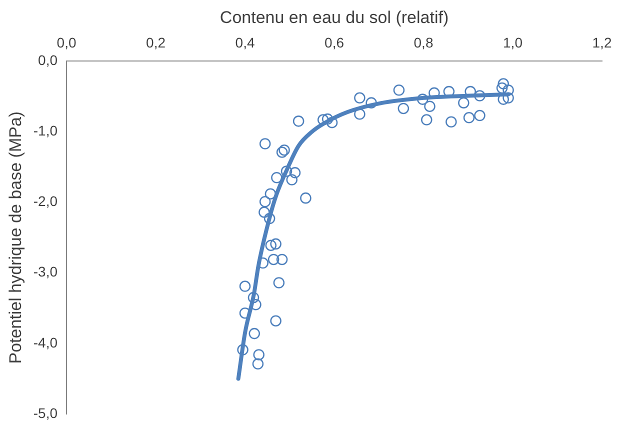 This screenshot has height=426, width=622. I want to click on y-tick-label: -5,0, so click(45, 412).